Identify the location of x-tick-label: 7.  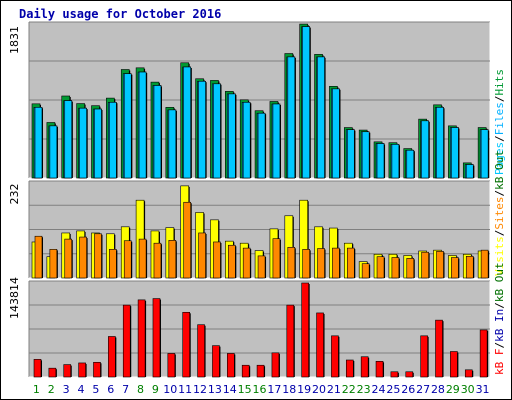
(125, 389).